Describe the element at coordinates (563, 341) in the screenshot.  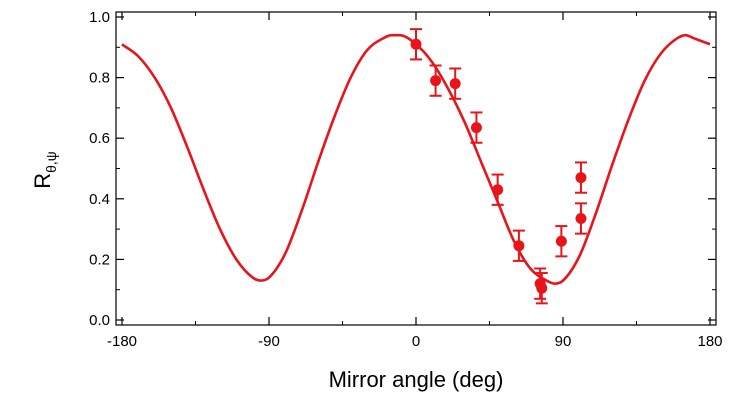
I see `x-tick-label: 90` at that location.